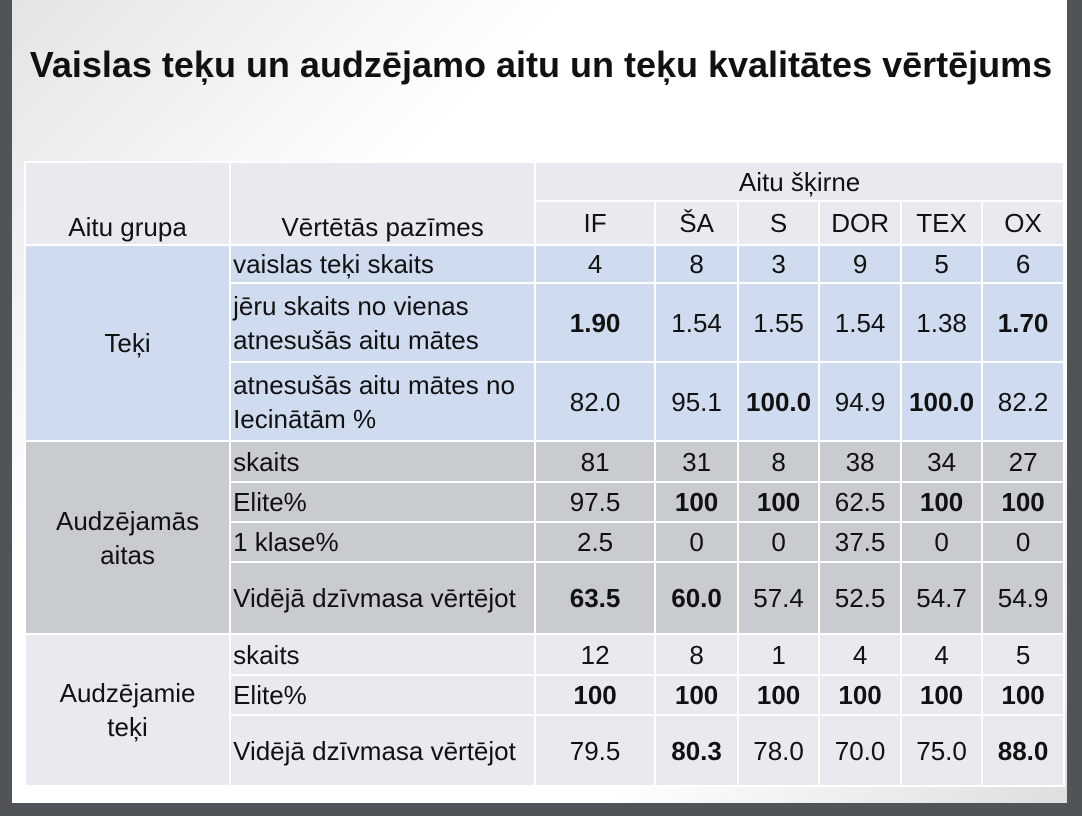 Image resolution: width=1082 pixels, height=816 pixels. I want to click on value-cell: 94.9, so click(860, 401).